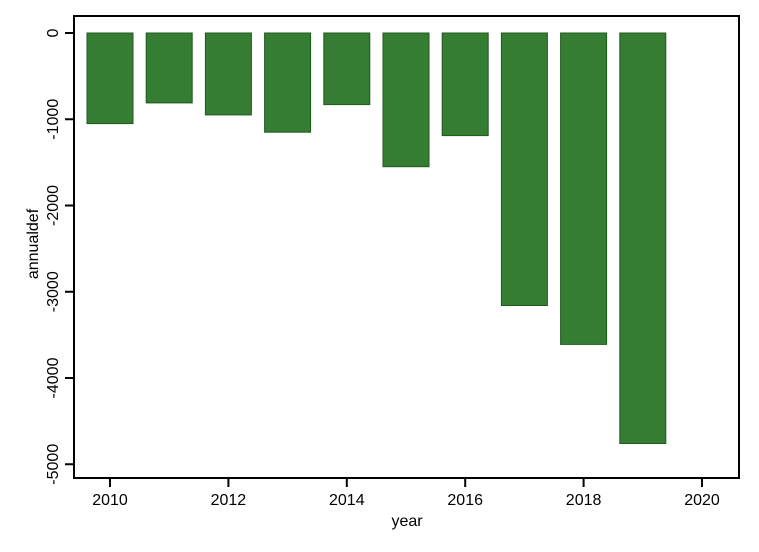 The height and width of the screenshot is (552, 759). Describe the element at coordinates (53, 464) in the screenshot. I see `y-tick-label: -5000` at that location.